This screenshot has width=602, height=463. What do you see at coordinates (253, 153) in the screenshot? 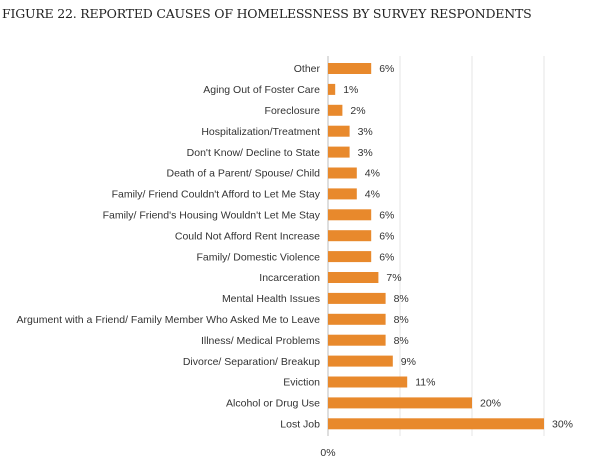
I see `category-label: Don't Know/ Decline to State` at bounding box center [253, 153].